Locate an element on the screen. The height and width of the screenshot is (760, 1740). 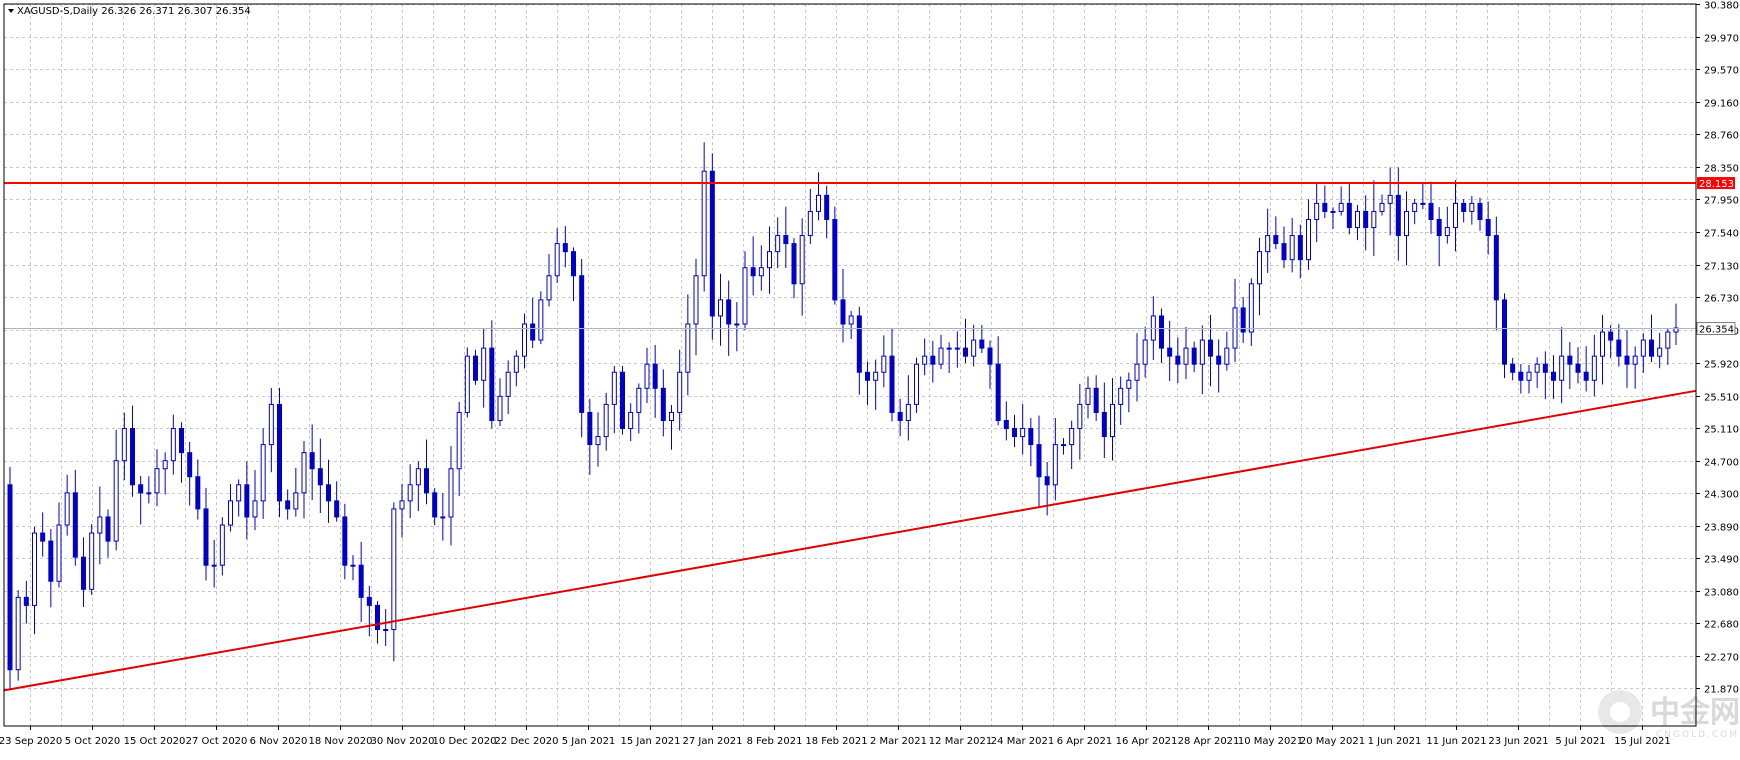
x-tick-label: 2 Mar 2021 is located at coordinates (898, 741).